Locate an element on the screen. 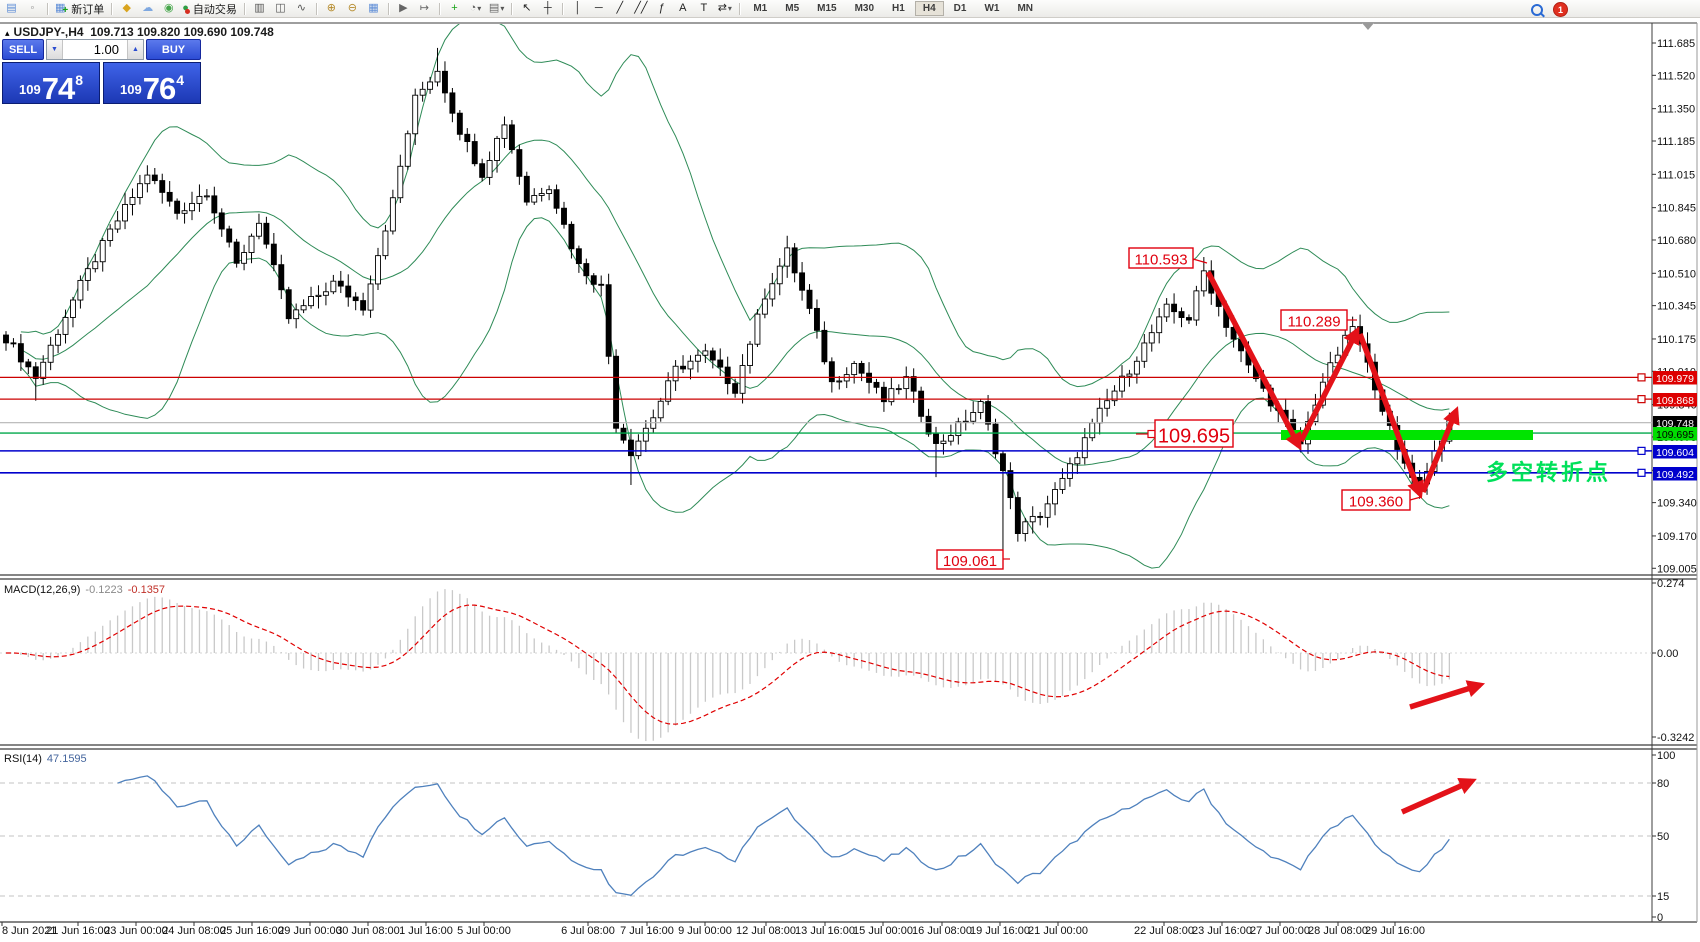  new-order-icon: ▦ + 新订单 is located at coordinates (80, 9).